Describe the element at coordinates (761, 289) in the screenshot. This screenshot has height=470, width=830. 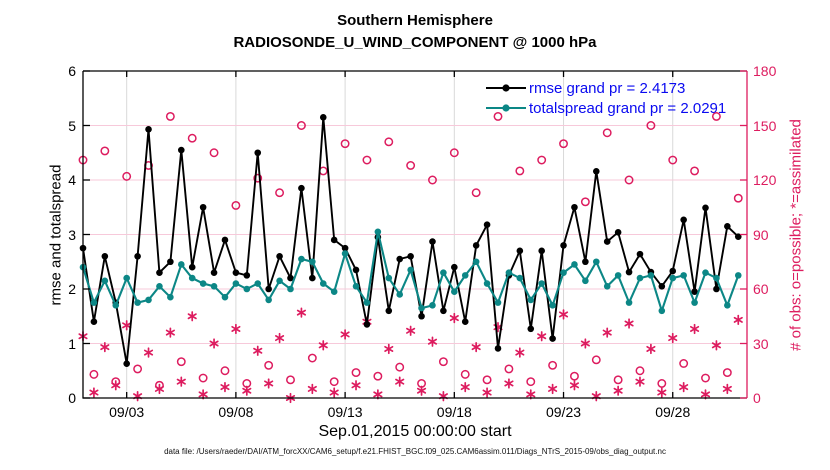
I see `right-tick-60: 60` at that location.